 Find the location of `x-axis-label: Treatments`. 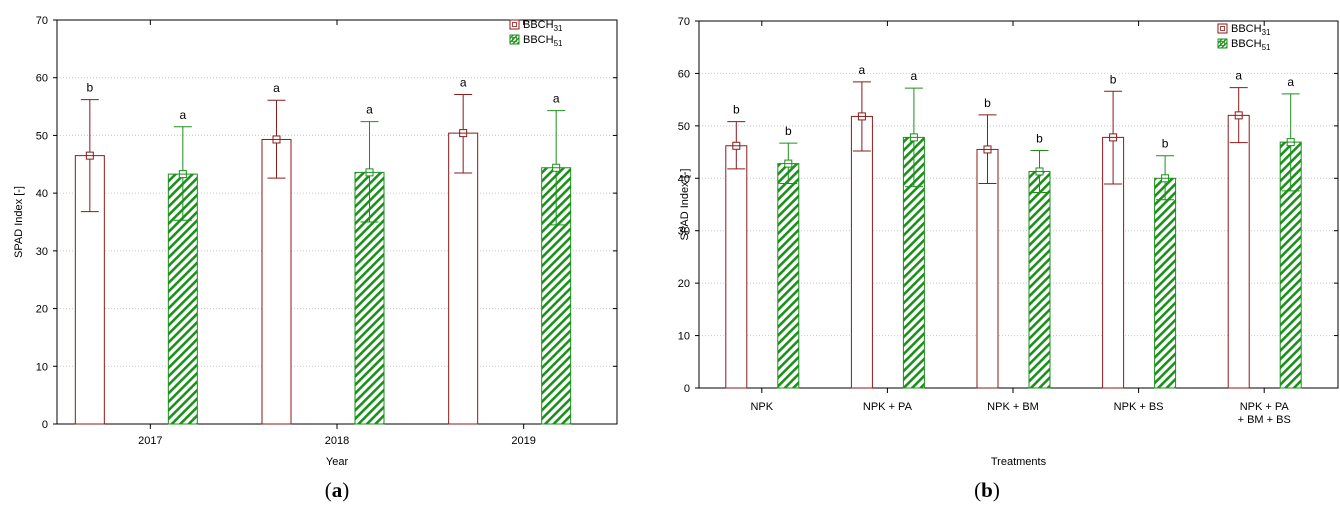

x-axis-label: Treatments is located at coordinates (1019, 462).